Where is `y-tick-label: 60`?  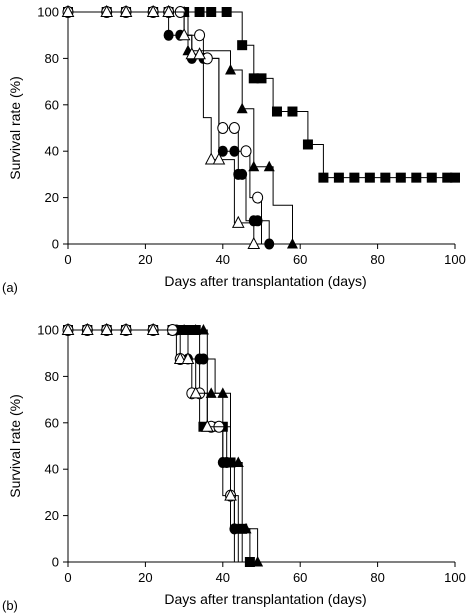
y-tick-label: 60 is located at coordinates (52, 422).